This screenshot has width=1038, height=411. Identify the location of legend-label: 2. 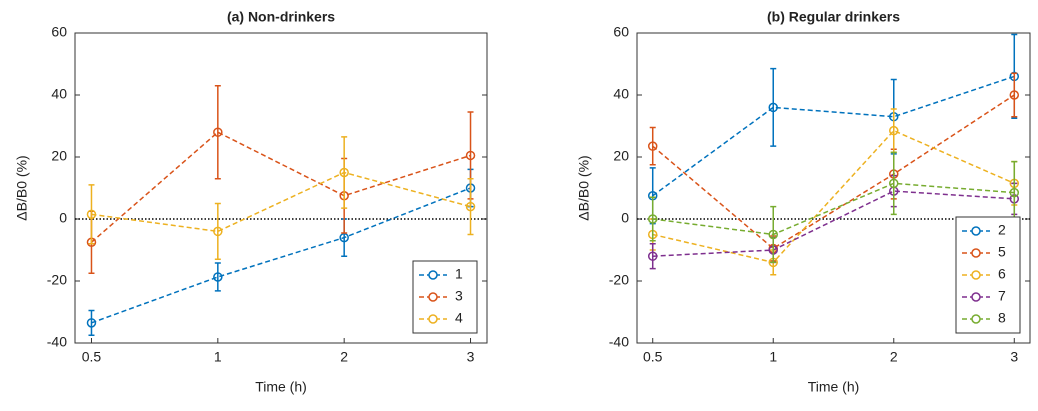
(1002, 230).